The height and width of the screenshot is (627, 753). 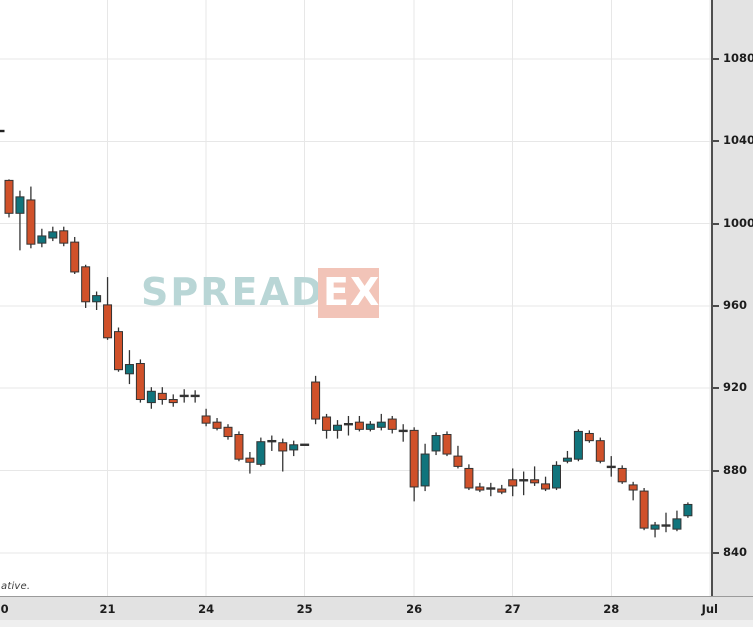 I want to click on x-axis-label: 0, so click(x=4, y=609).